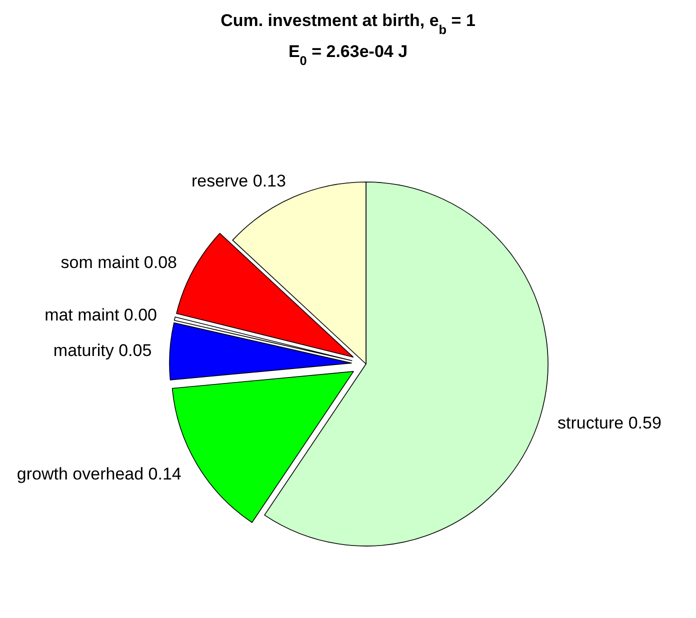 The height and width of the screenshot is (618, 696). Describe the element at coordinates (348, 23) in the screenshot. I see `chart-title: Cum. investment at birth, e$_{b}$ = 1` at that location.